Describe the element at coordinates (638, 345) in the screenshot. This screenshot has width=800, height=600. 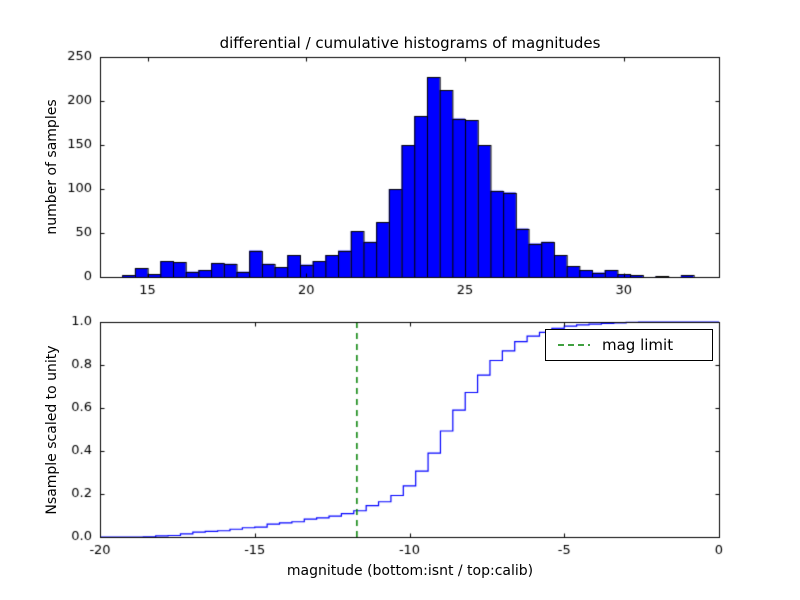
I see `legend-label: mag limit` at that location.